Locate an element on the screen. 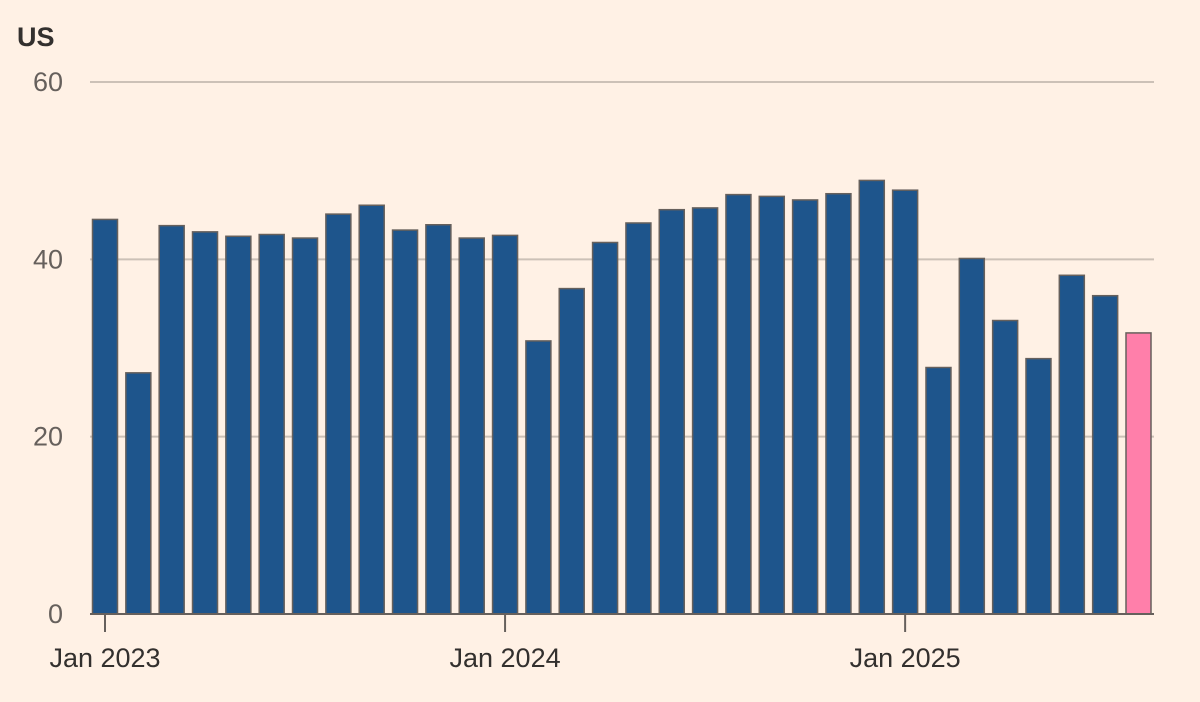 The image size is (1200, 702). x-tick-label: Jan 2024 is located at coordinates (505, 658).